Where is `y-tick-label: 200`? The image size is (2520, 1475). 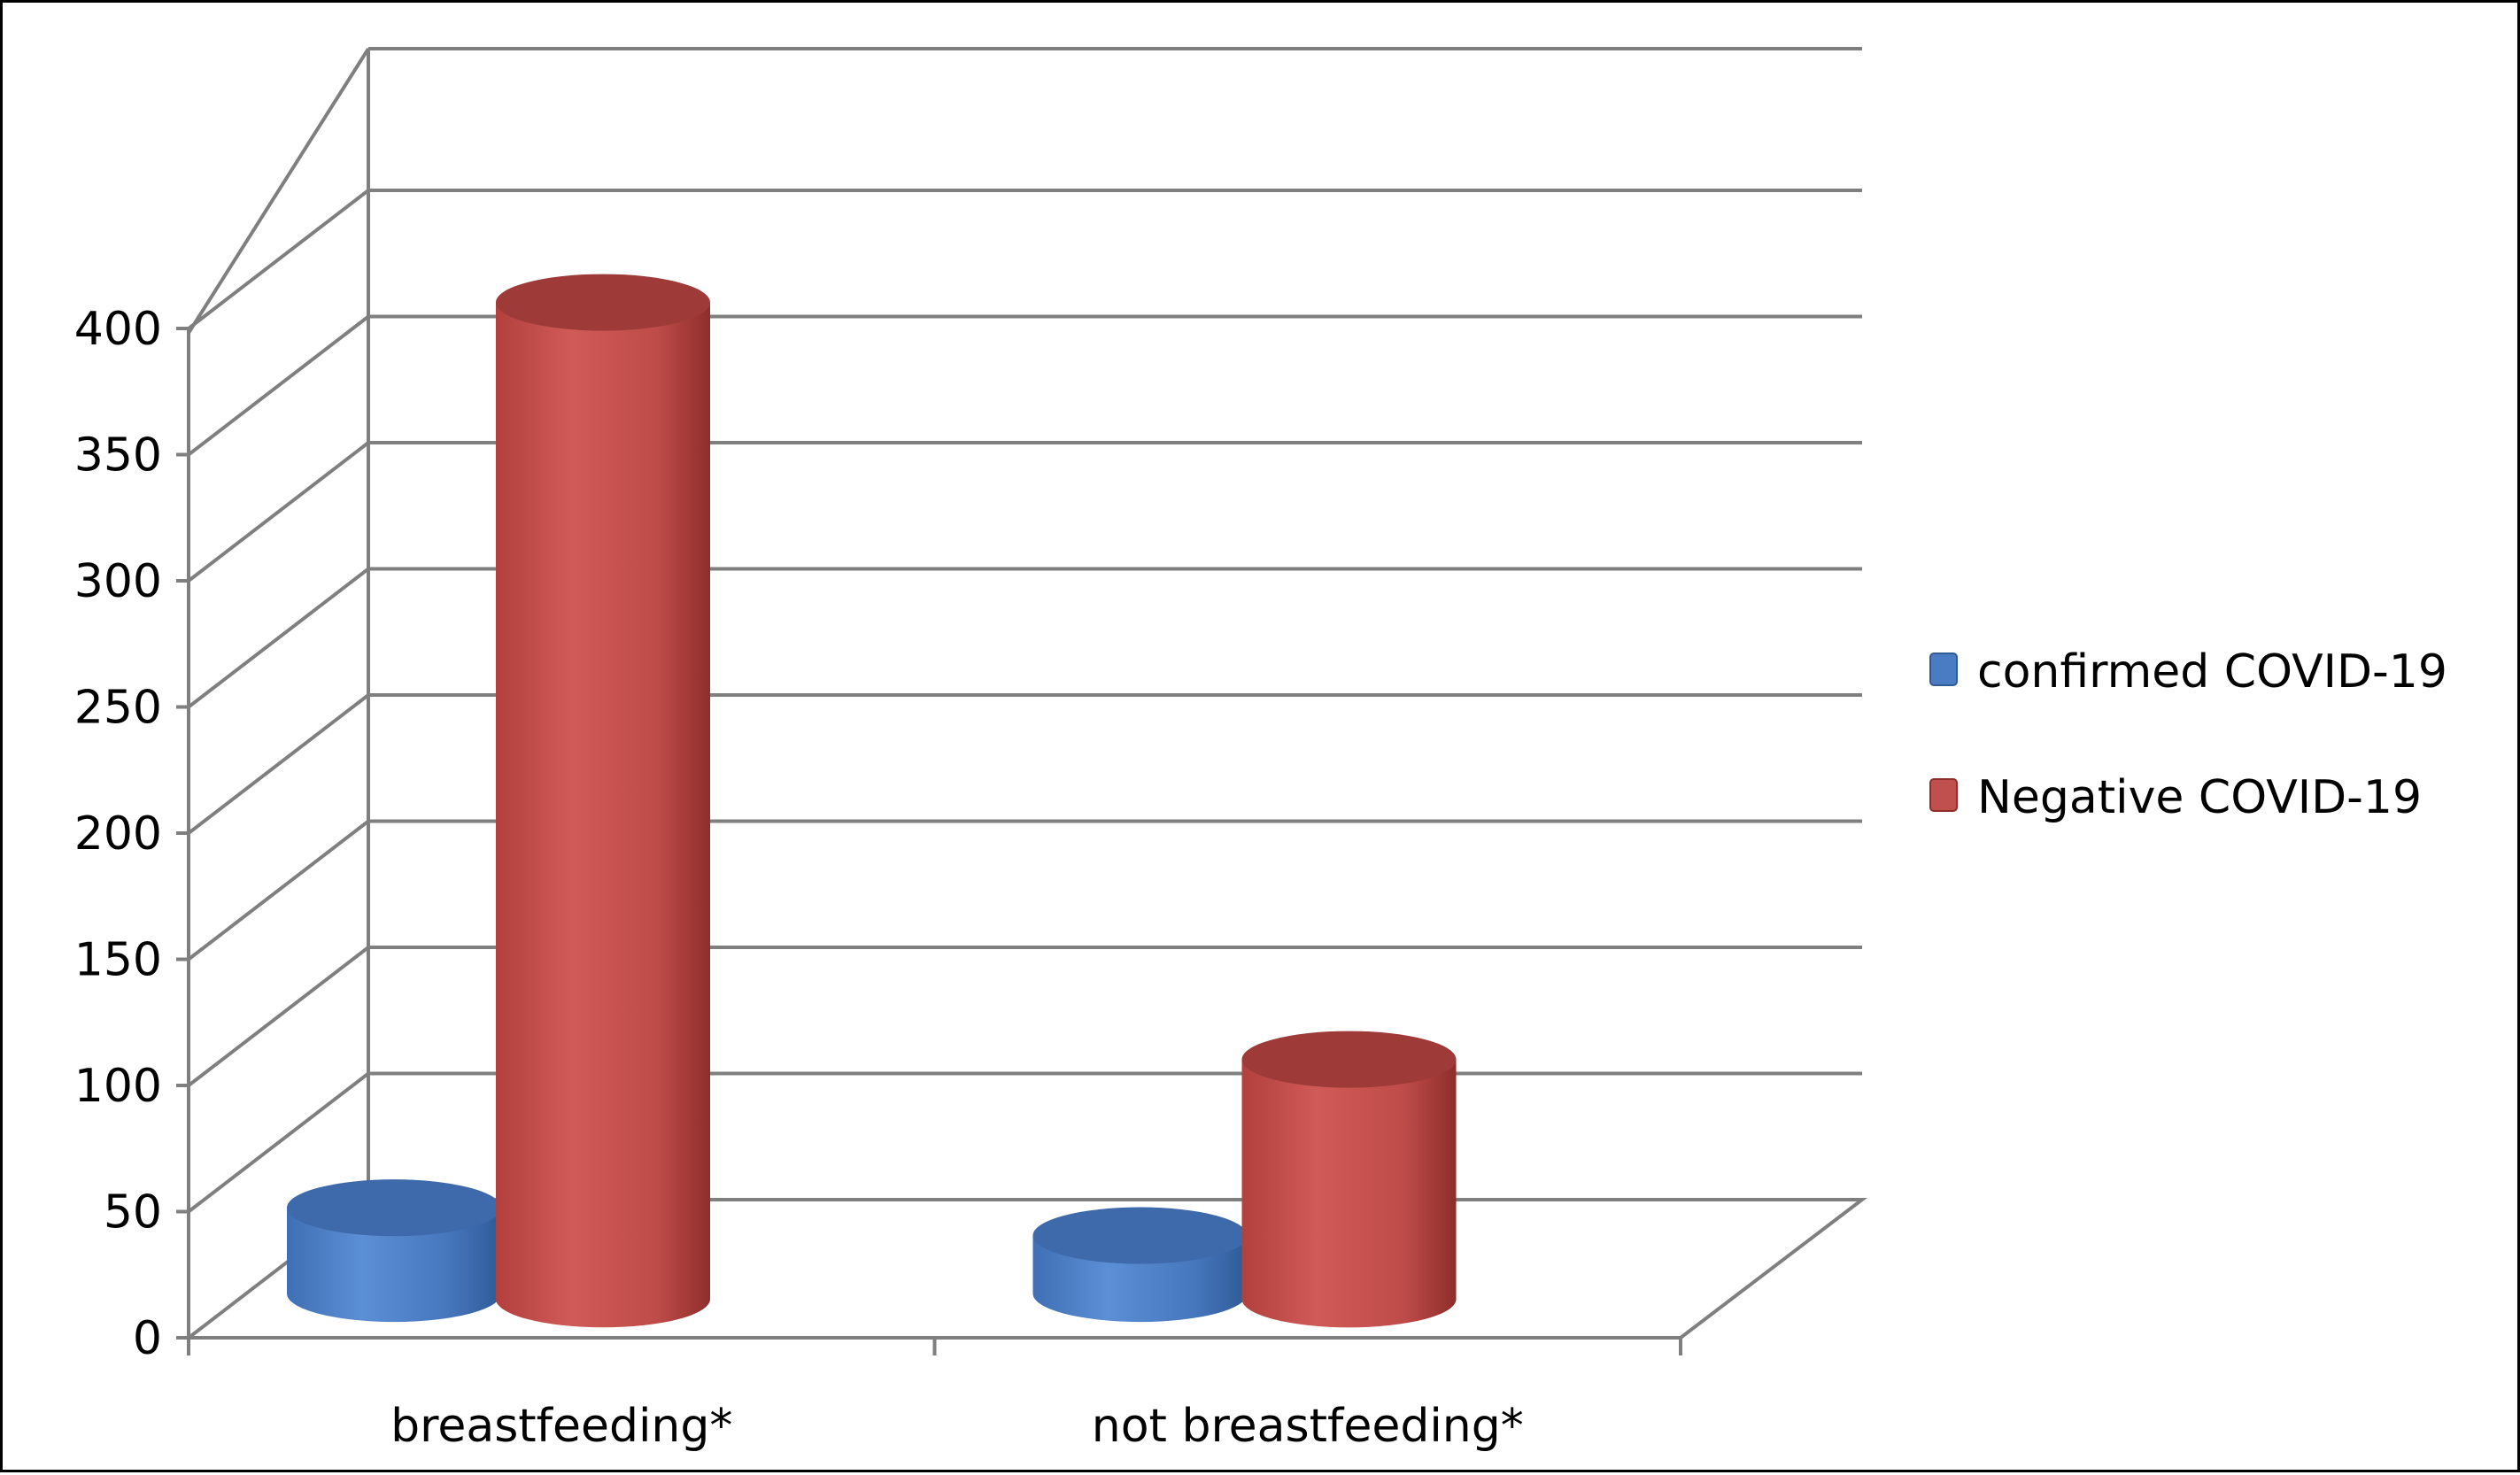
y-tick-label: 200 is located at coordinates (118, 834).